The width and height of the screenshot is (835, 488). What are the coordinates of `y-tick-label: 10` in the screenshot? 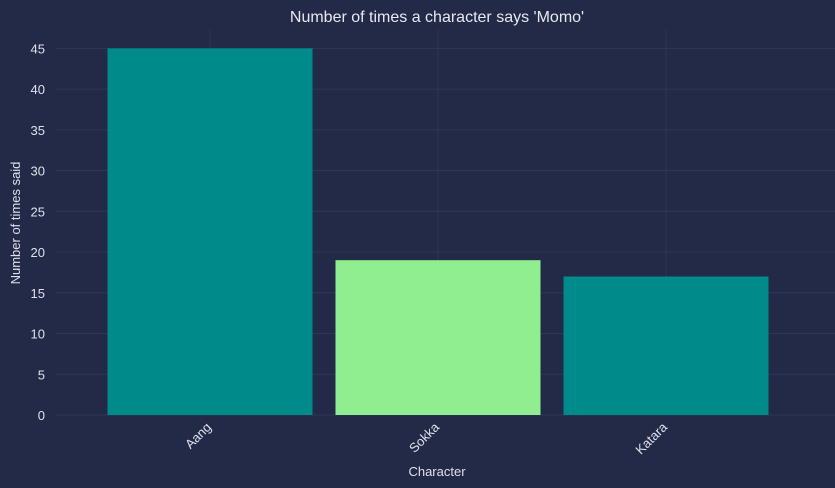 It's located at (38, 334).